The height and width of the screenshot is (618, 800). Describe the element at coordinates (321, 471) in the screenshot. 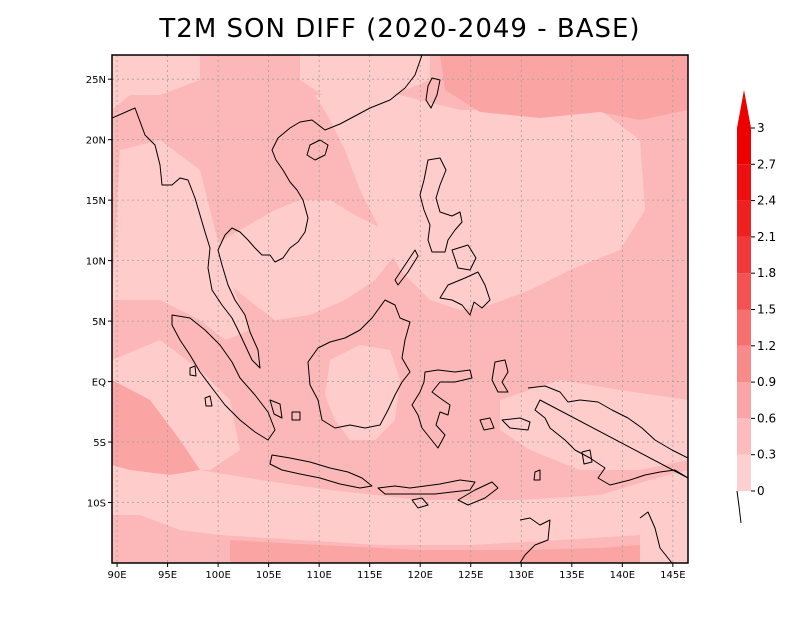

I see `java-coast` at that location.